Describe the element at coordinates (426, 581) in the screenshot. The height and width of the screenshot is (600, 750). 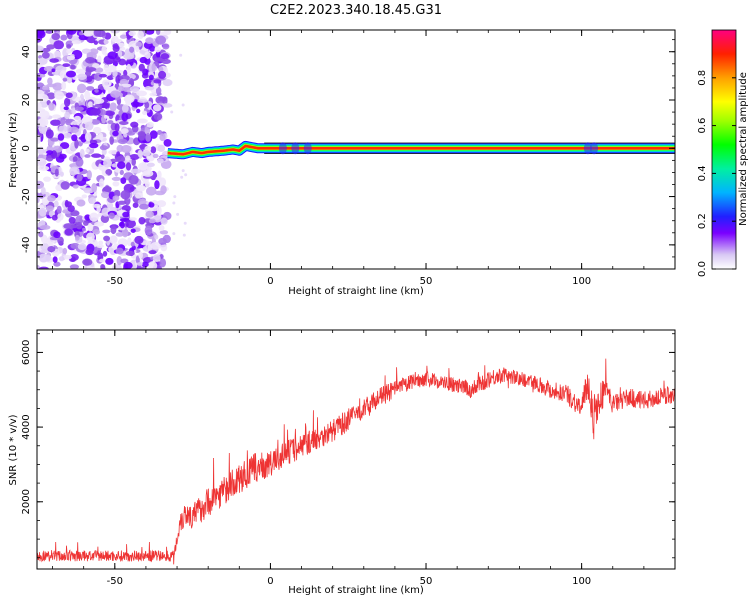
I see `snr-x-tick-label: 50` at that location.